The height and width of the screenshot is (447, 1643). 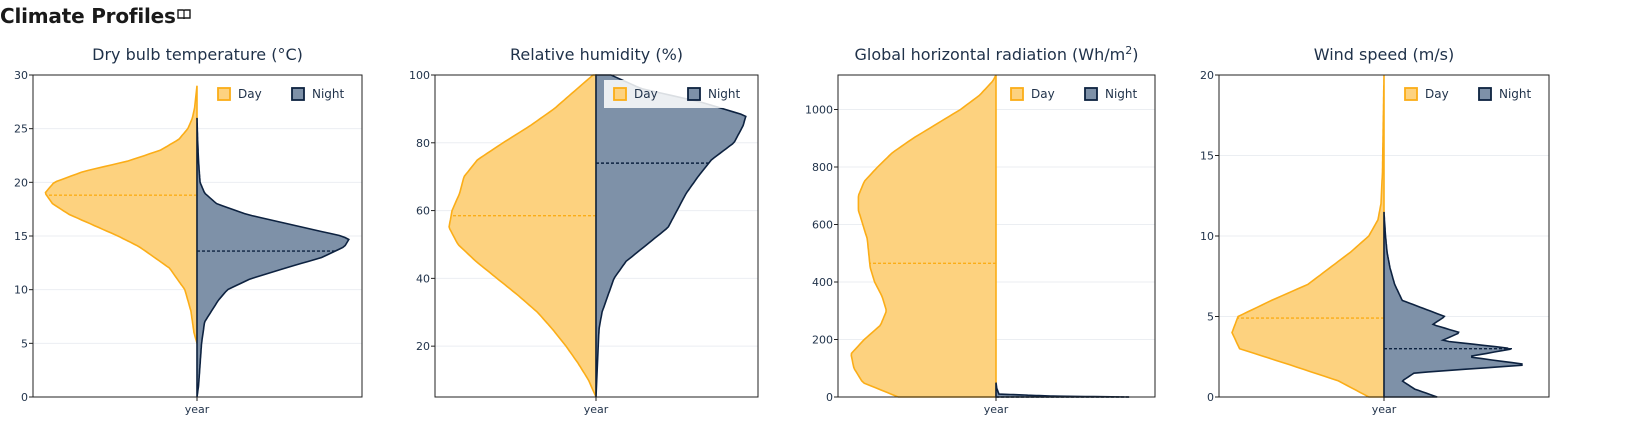 I want to click on page-header: Climate Profiles, so click(x=110, y=17).